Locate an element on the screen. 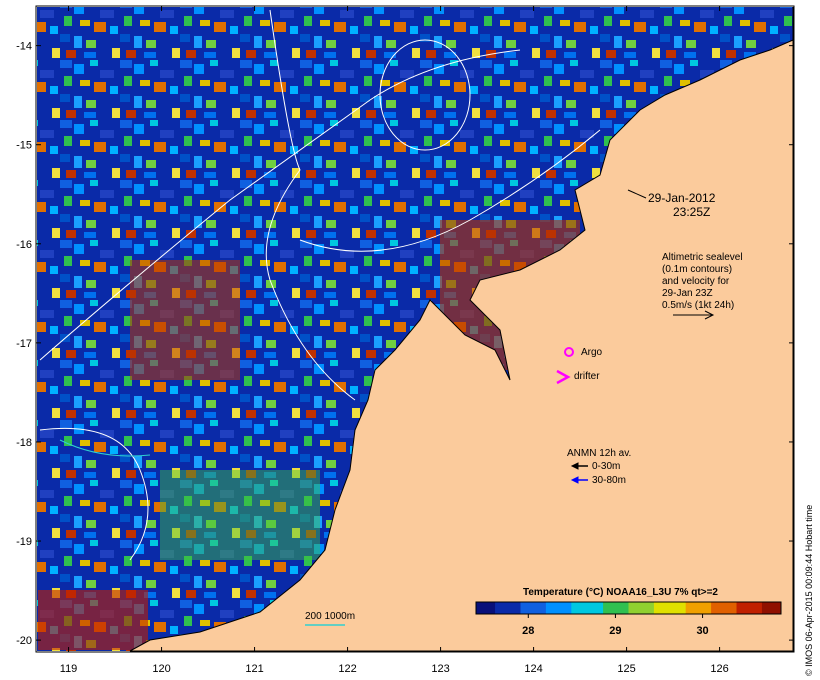  lon-tick-label: 123 is located at coordinates (440, 669).